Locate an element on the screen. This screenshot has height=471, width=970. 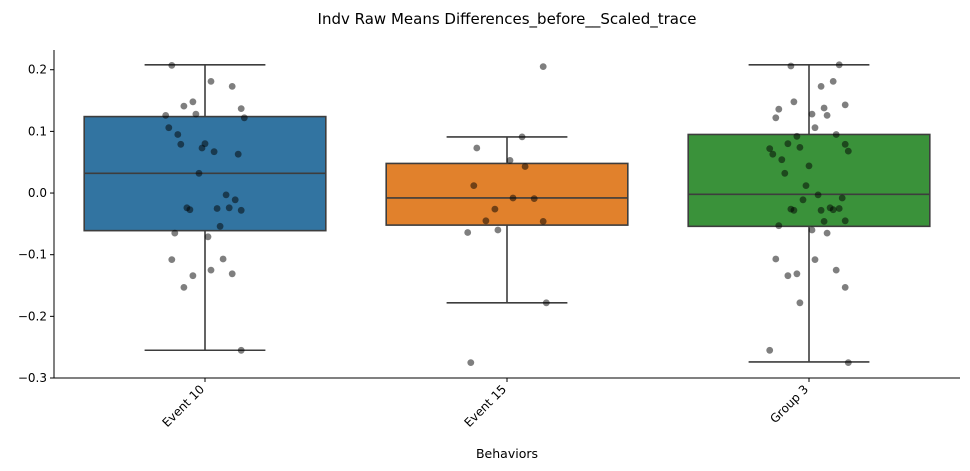
x-tick-label: Group 3 is located at coordinates (789, 404).